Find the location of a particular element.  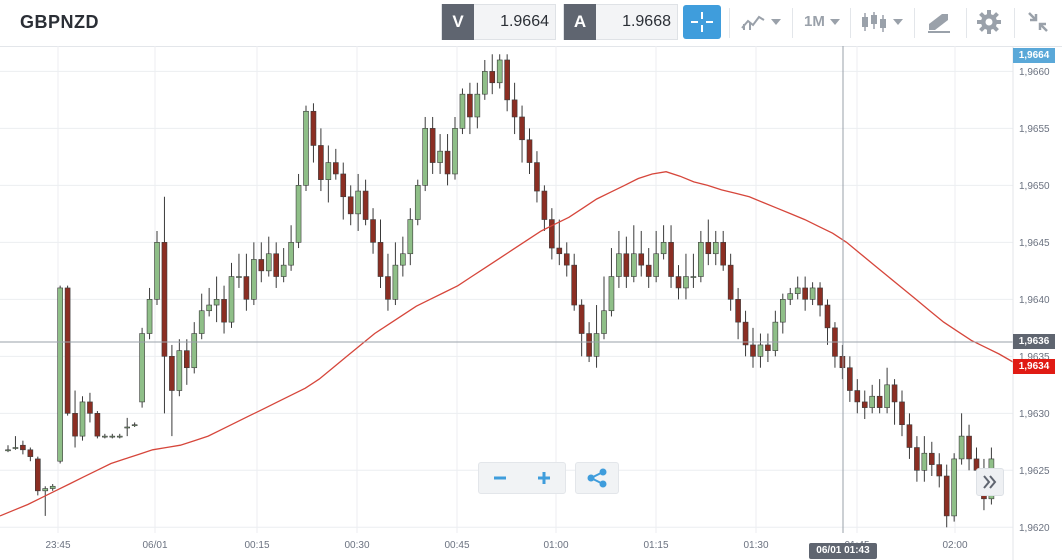

ask-tag: A is located at coordinates (580, 22).